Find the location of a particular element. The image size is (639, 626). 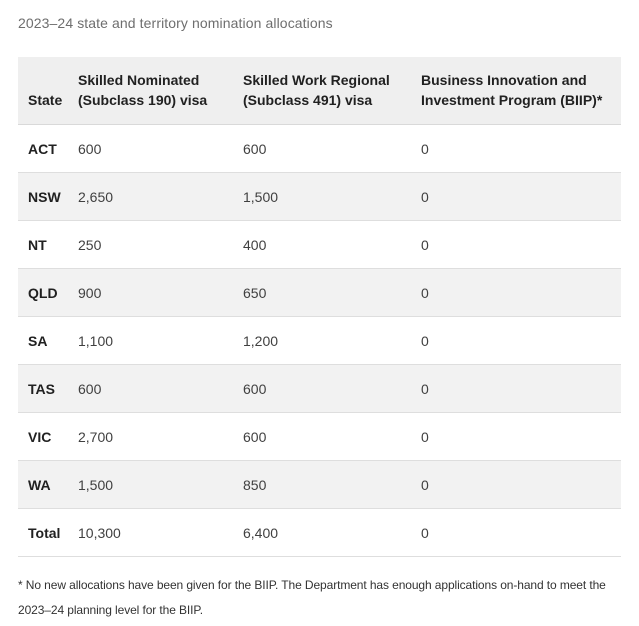

table-row-tas: TAS 600 600 0 is located at coordinates (319, 388).